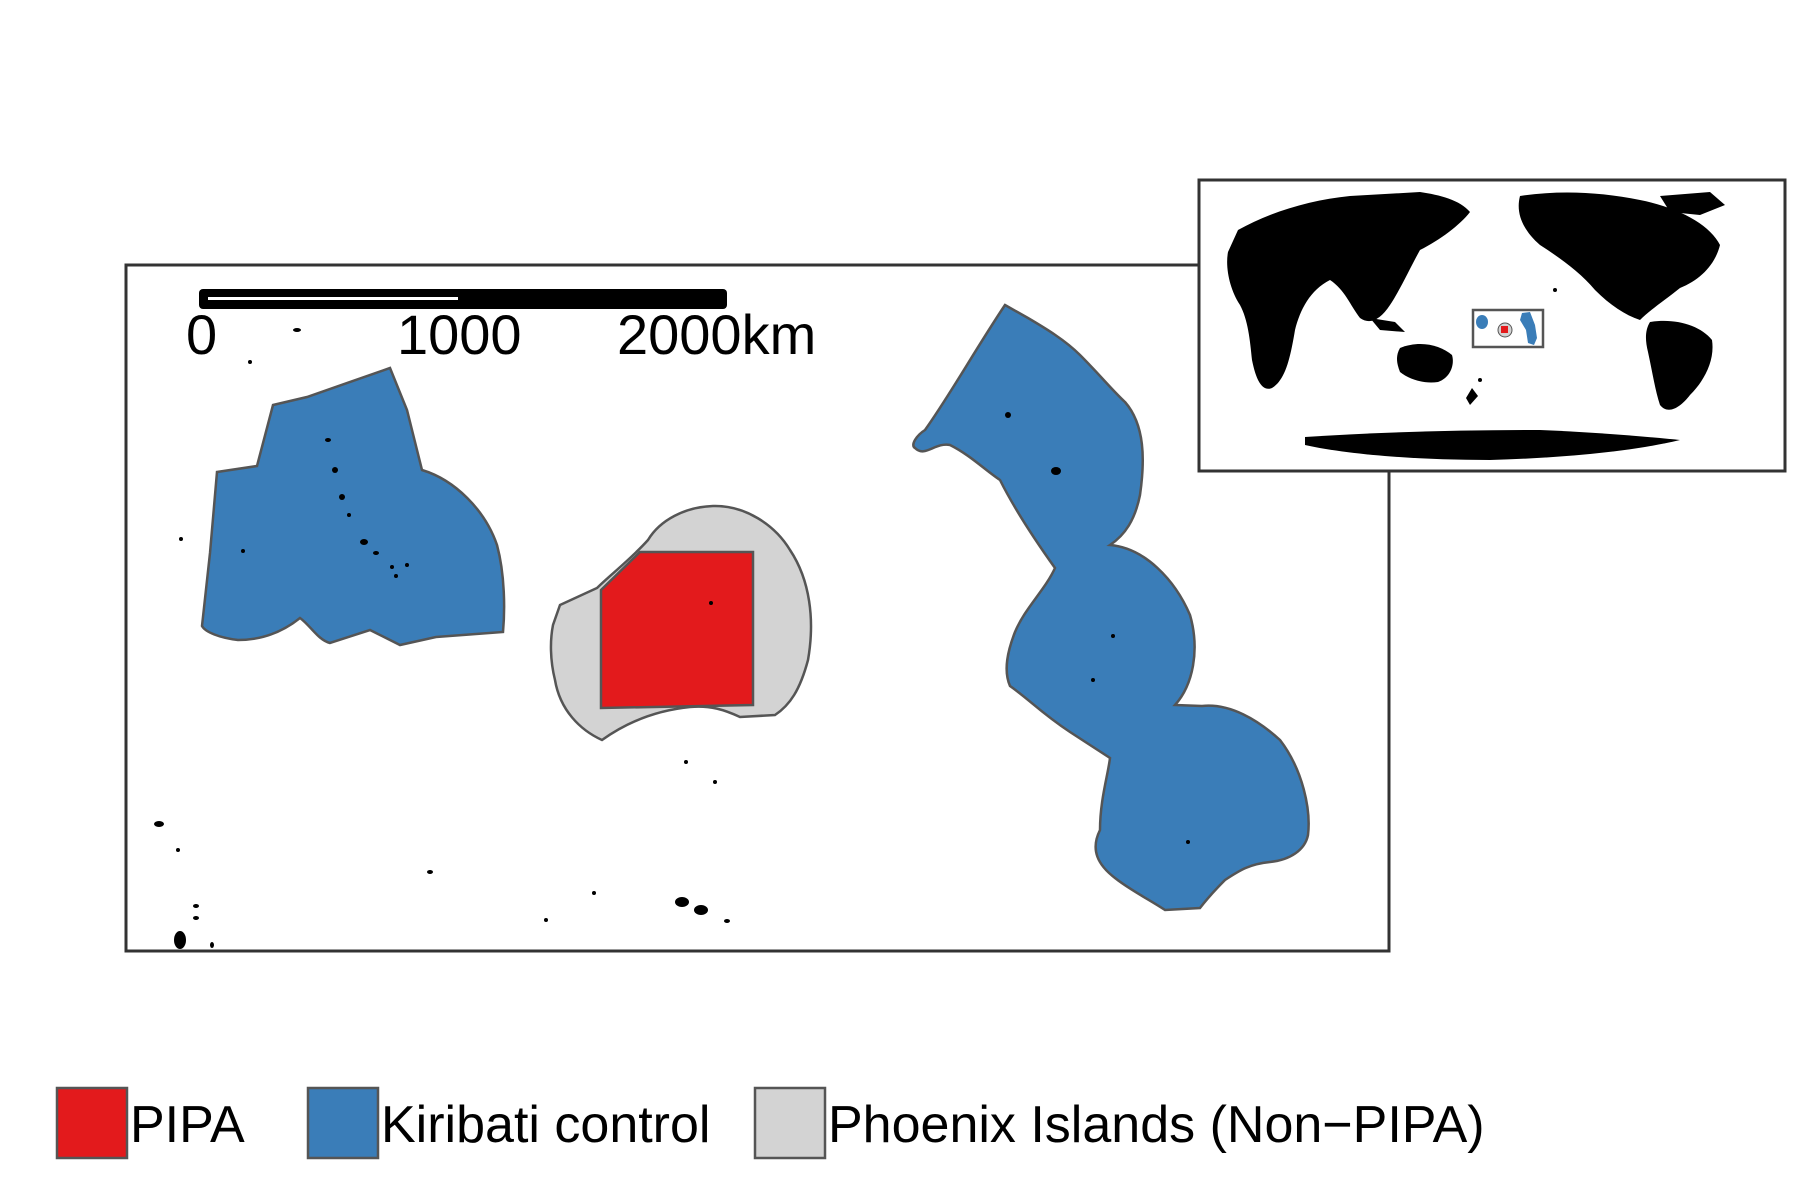 This screenshot has height=1200, width=1800. Describe the element at coordinates (353, 506) in the screenshot. I see `gilbert-islands-eez` at that location.